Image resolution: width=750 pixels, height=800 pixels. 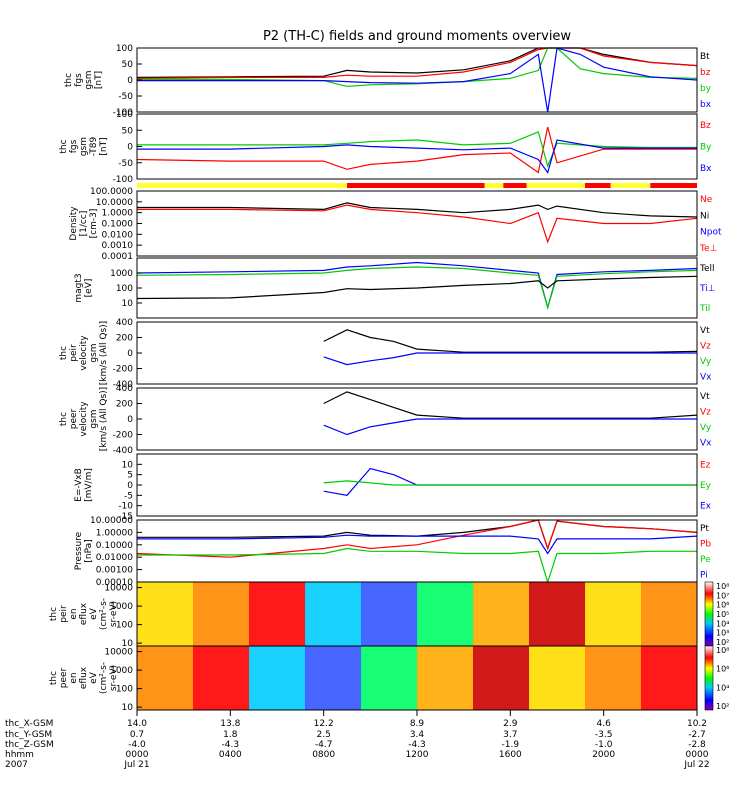 I want to click on y-axis-label-line: [nPa], so click(x=89, y=550).